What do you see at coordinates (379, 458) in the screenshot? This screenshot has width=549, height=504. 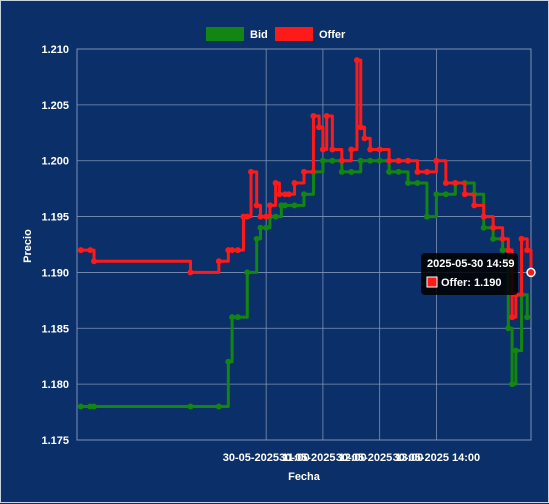 I see `x-tick-label: 30-05-2025 13:00` at bounding box center [379, 458].